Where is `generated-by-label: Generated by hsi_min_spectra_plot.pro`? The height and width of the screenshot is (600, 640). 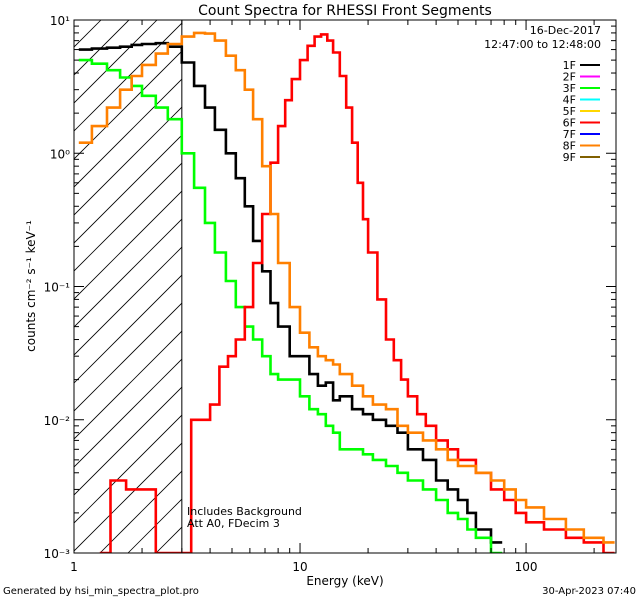
generated-by-label: Generated by hsi_min_spectra_plot.pro is located at coordinates (101, 591).